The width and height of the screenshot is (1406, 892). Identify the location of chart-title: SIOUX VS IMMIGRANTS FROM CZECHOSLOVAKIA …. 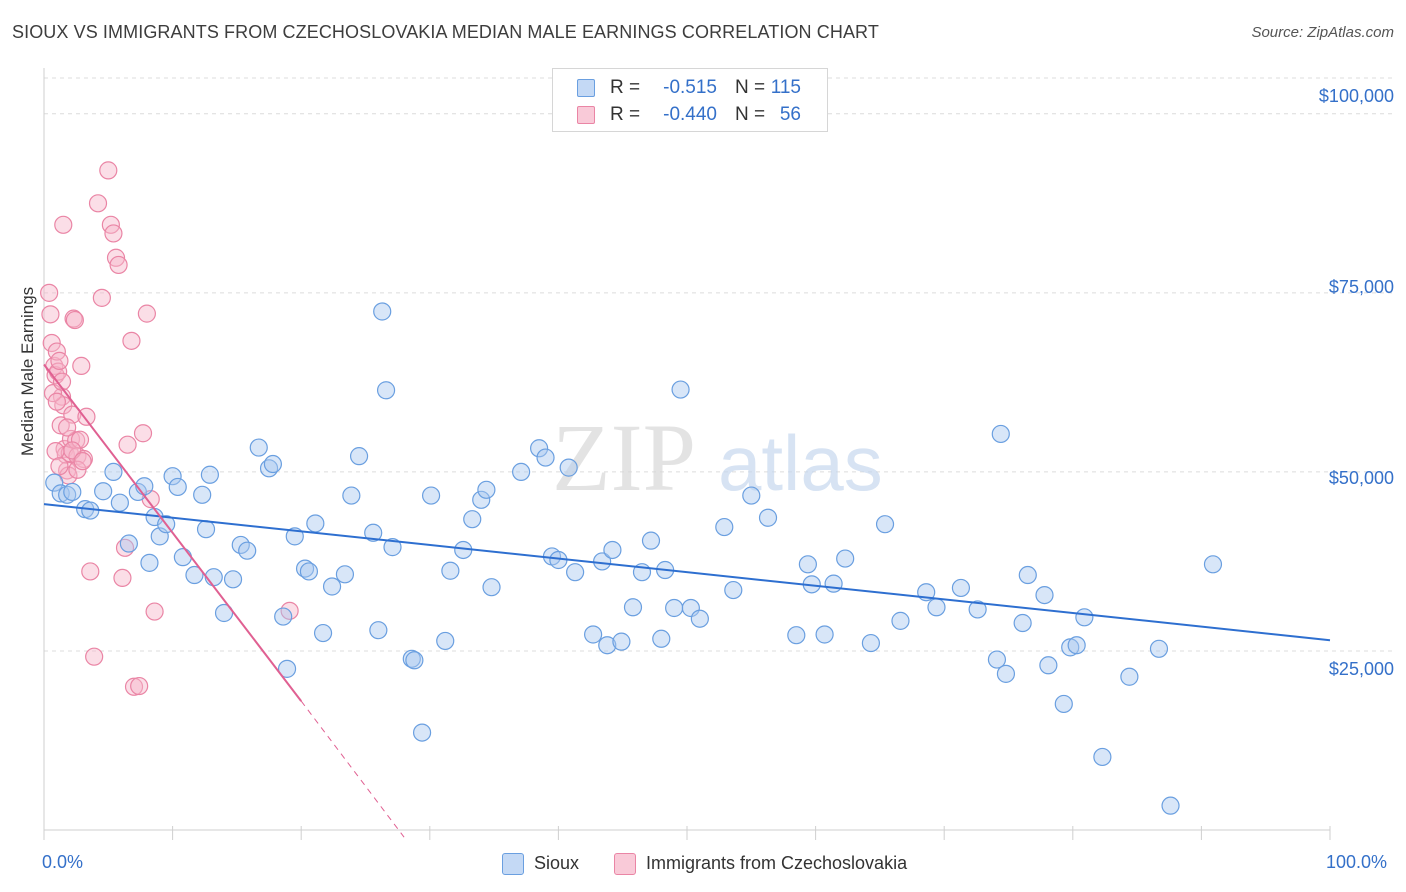
(445, 32).